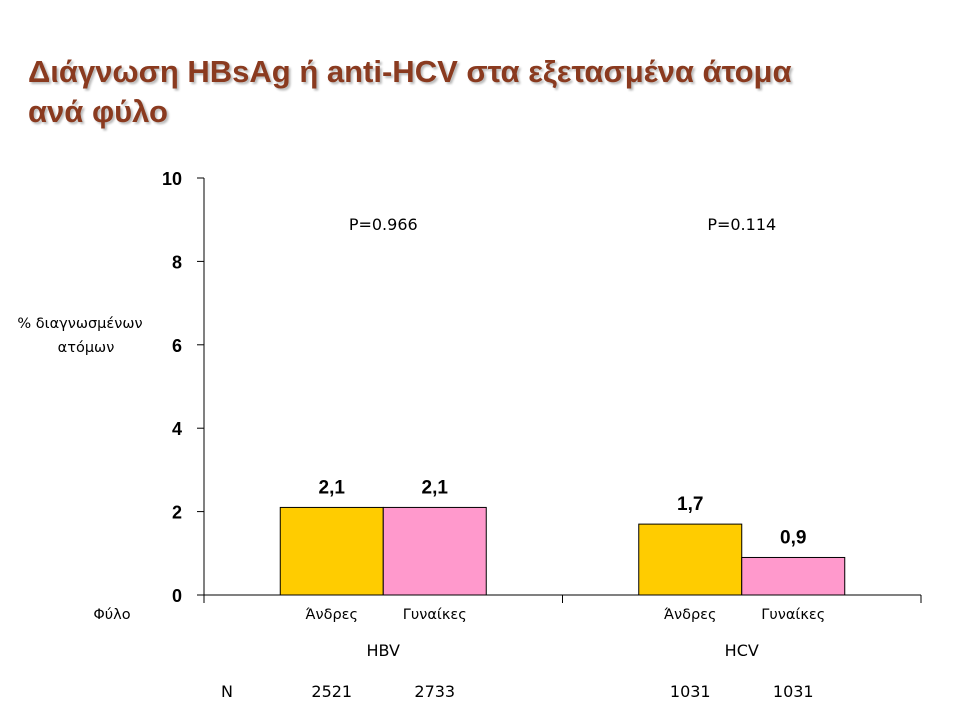 Image resolution: width=960 pixels, height=720 pixels. What do you see at coordinates (384, 650) in the screenshot?
I see `group-label: HBV` at bounding box center [384, 650].